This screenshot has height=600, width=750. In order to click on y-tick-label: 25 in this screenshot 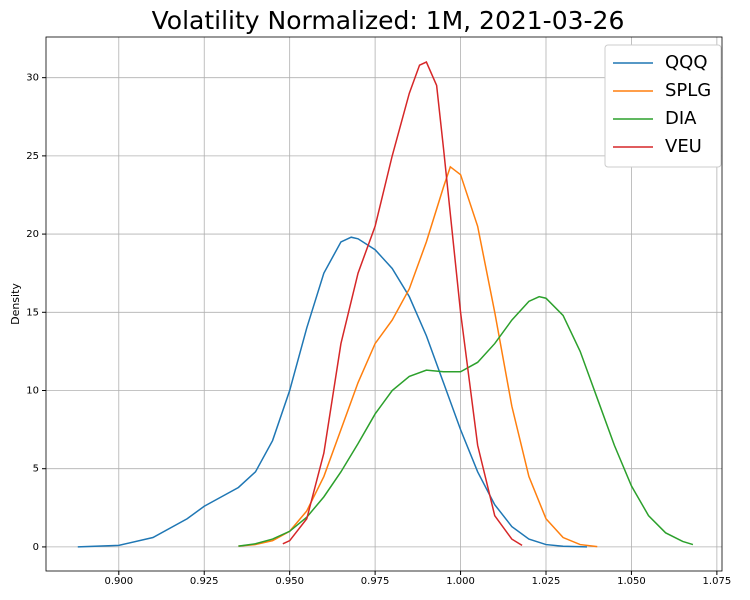, I will do `click(32, 156)`.